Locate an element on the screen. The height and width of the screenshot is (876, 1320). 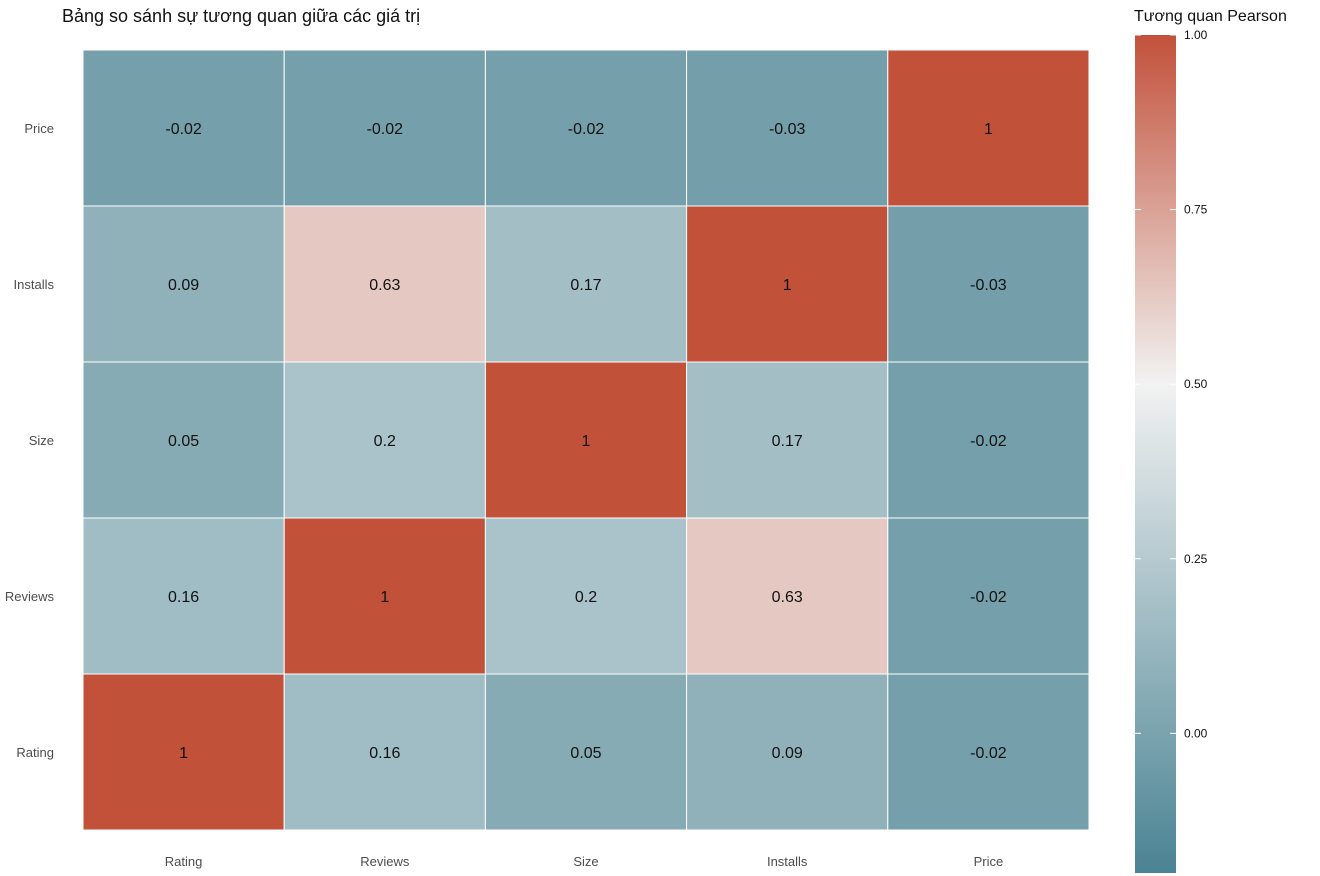
legend-tick-label: 1.00 is located at coordinates (1196, 35).